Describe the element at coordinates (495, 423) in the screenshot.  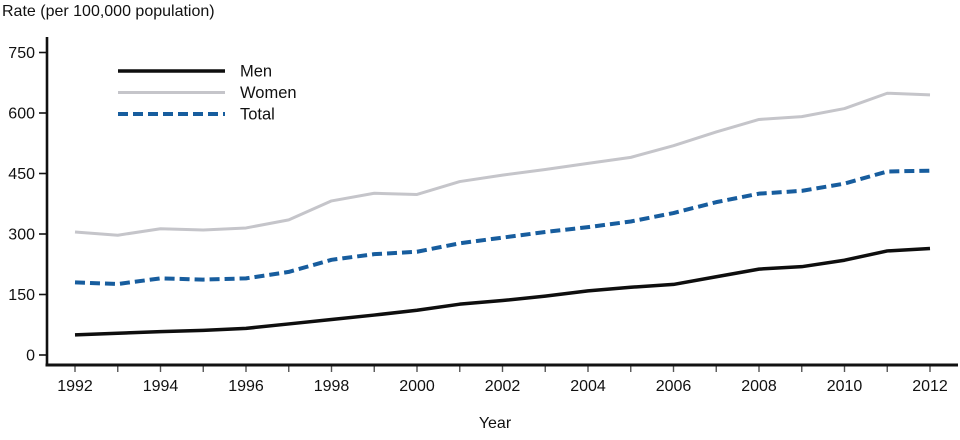
I see `x-axis-title: Year` at that location.